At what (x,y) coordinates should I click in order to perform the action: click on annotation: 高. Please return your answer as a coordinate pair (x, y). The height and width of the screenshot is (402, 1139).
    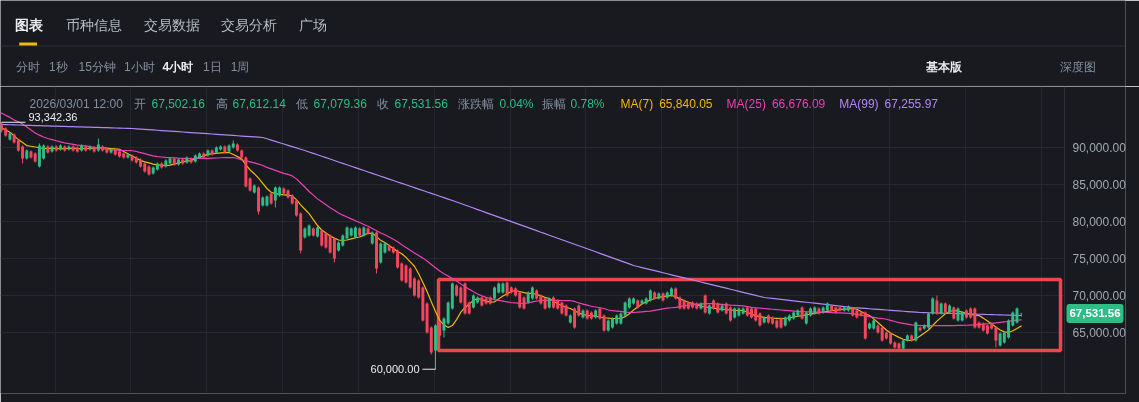
    Looking at the image, I should click on (221, 103).